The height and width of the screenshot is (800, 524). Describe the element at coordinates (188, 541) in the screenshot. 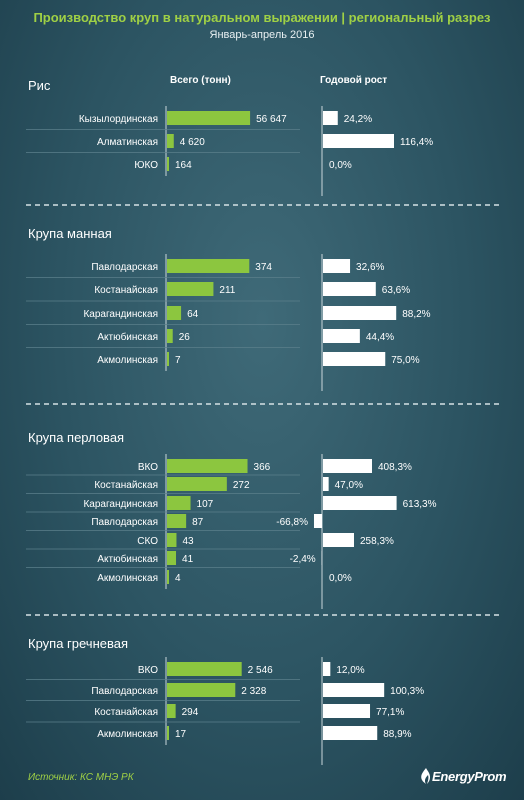

I see `total-value-label: 43` at that location.